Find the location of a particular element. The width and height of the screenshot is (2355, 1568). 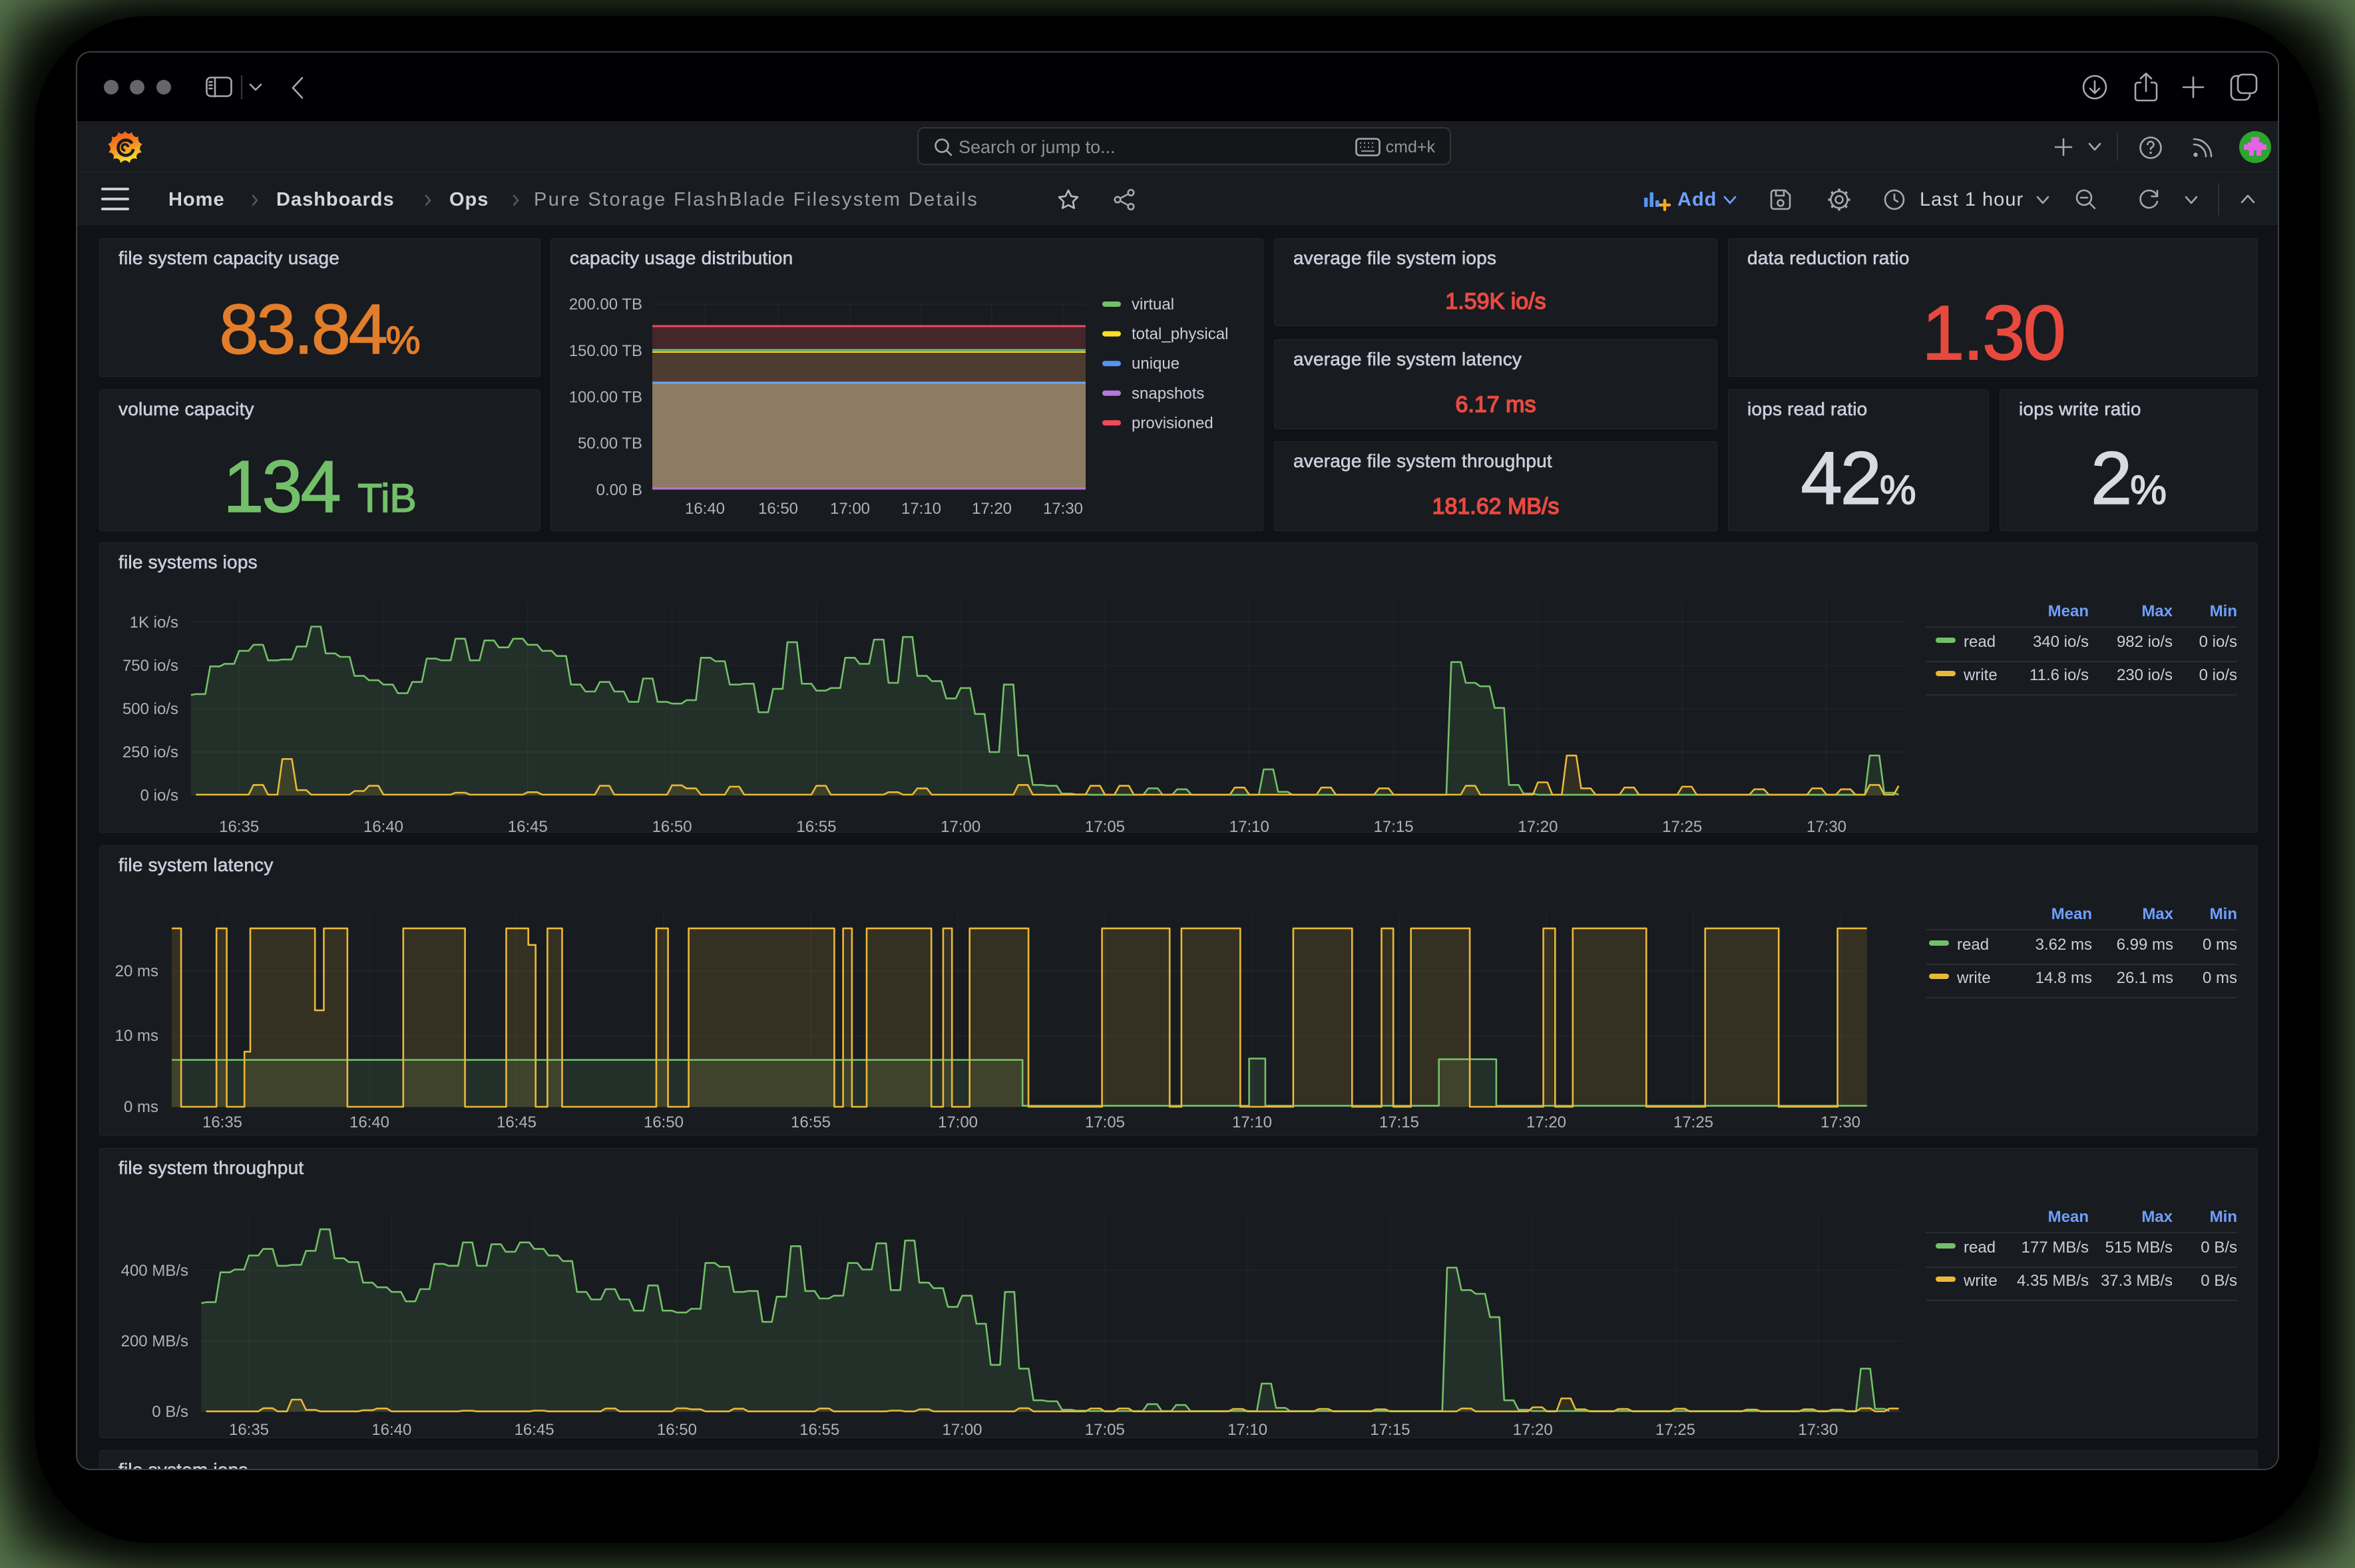

svg-text: 10 ms is located at coordinates (136, 1036).